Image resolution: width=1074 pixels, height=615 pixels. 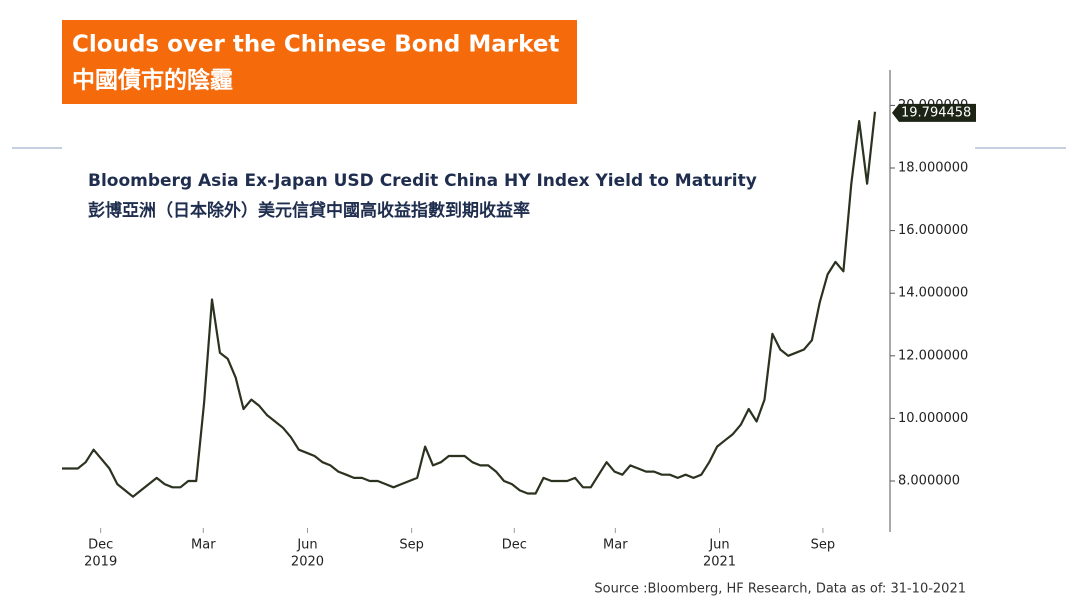 I want to click on x-year-label: 2020, so click(x=307, y=562).